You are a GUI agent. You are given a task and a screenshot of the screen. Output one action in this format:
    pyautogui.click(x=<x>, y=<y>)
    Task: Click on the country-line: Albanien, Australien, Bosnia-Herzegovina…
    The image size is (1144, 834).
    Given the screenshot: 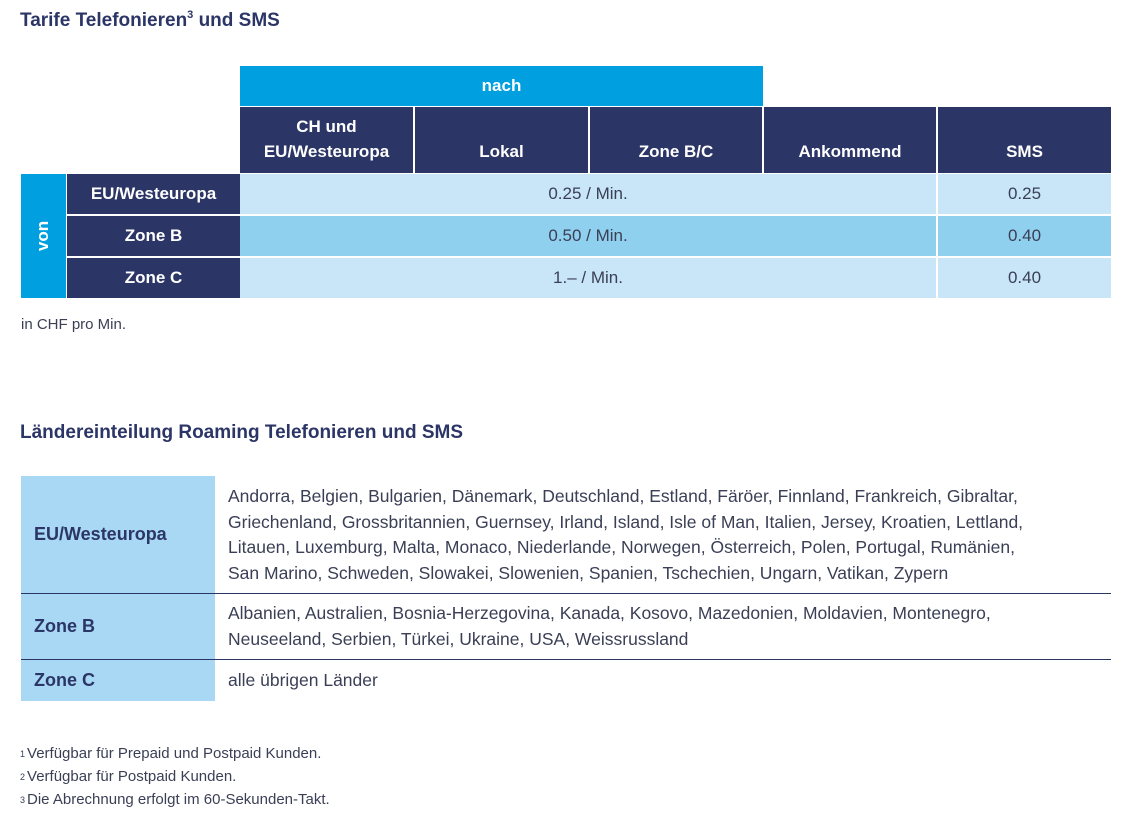 What is the action you would take?
    pyautogui.click(x=609, y=613)
    